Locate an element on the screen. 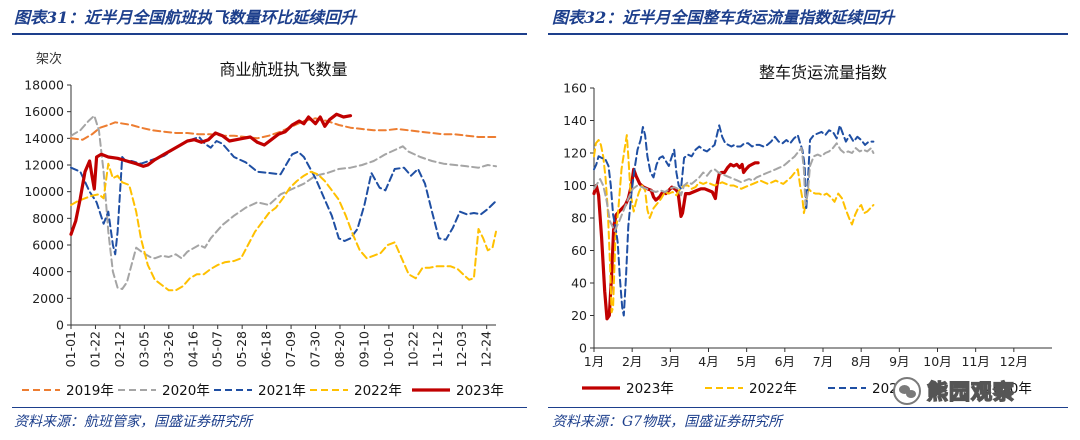  freight-x-tick-label: 9月 is located at coordinates (899, 361).